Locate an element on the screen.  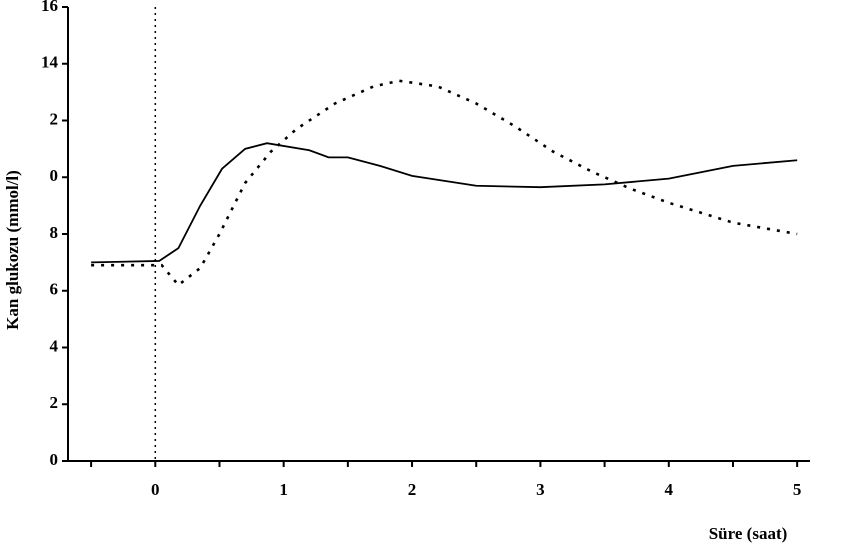
x-axis-label: Süre (saat) is located at coordinates (748, 533).